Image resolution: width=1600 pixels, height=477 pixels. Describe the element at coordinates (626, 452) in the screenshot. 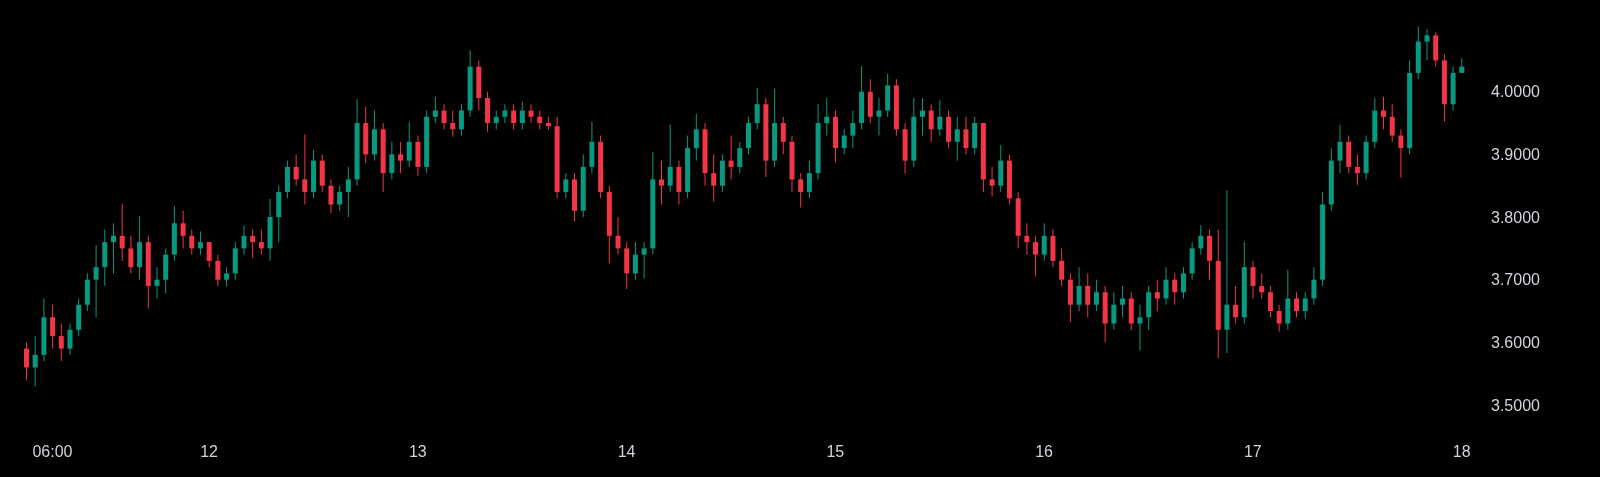

I see `x-tick-label: 14` at that location.